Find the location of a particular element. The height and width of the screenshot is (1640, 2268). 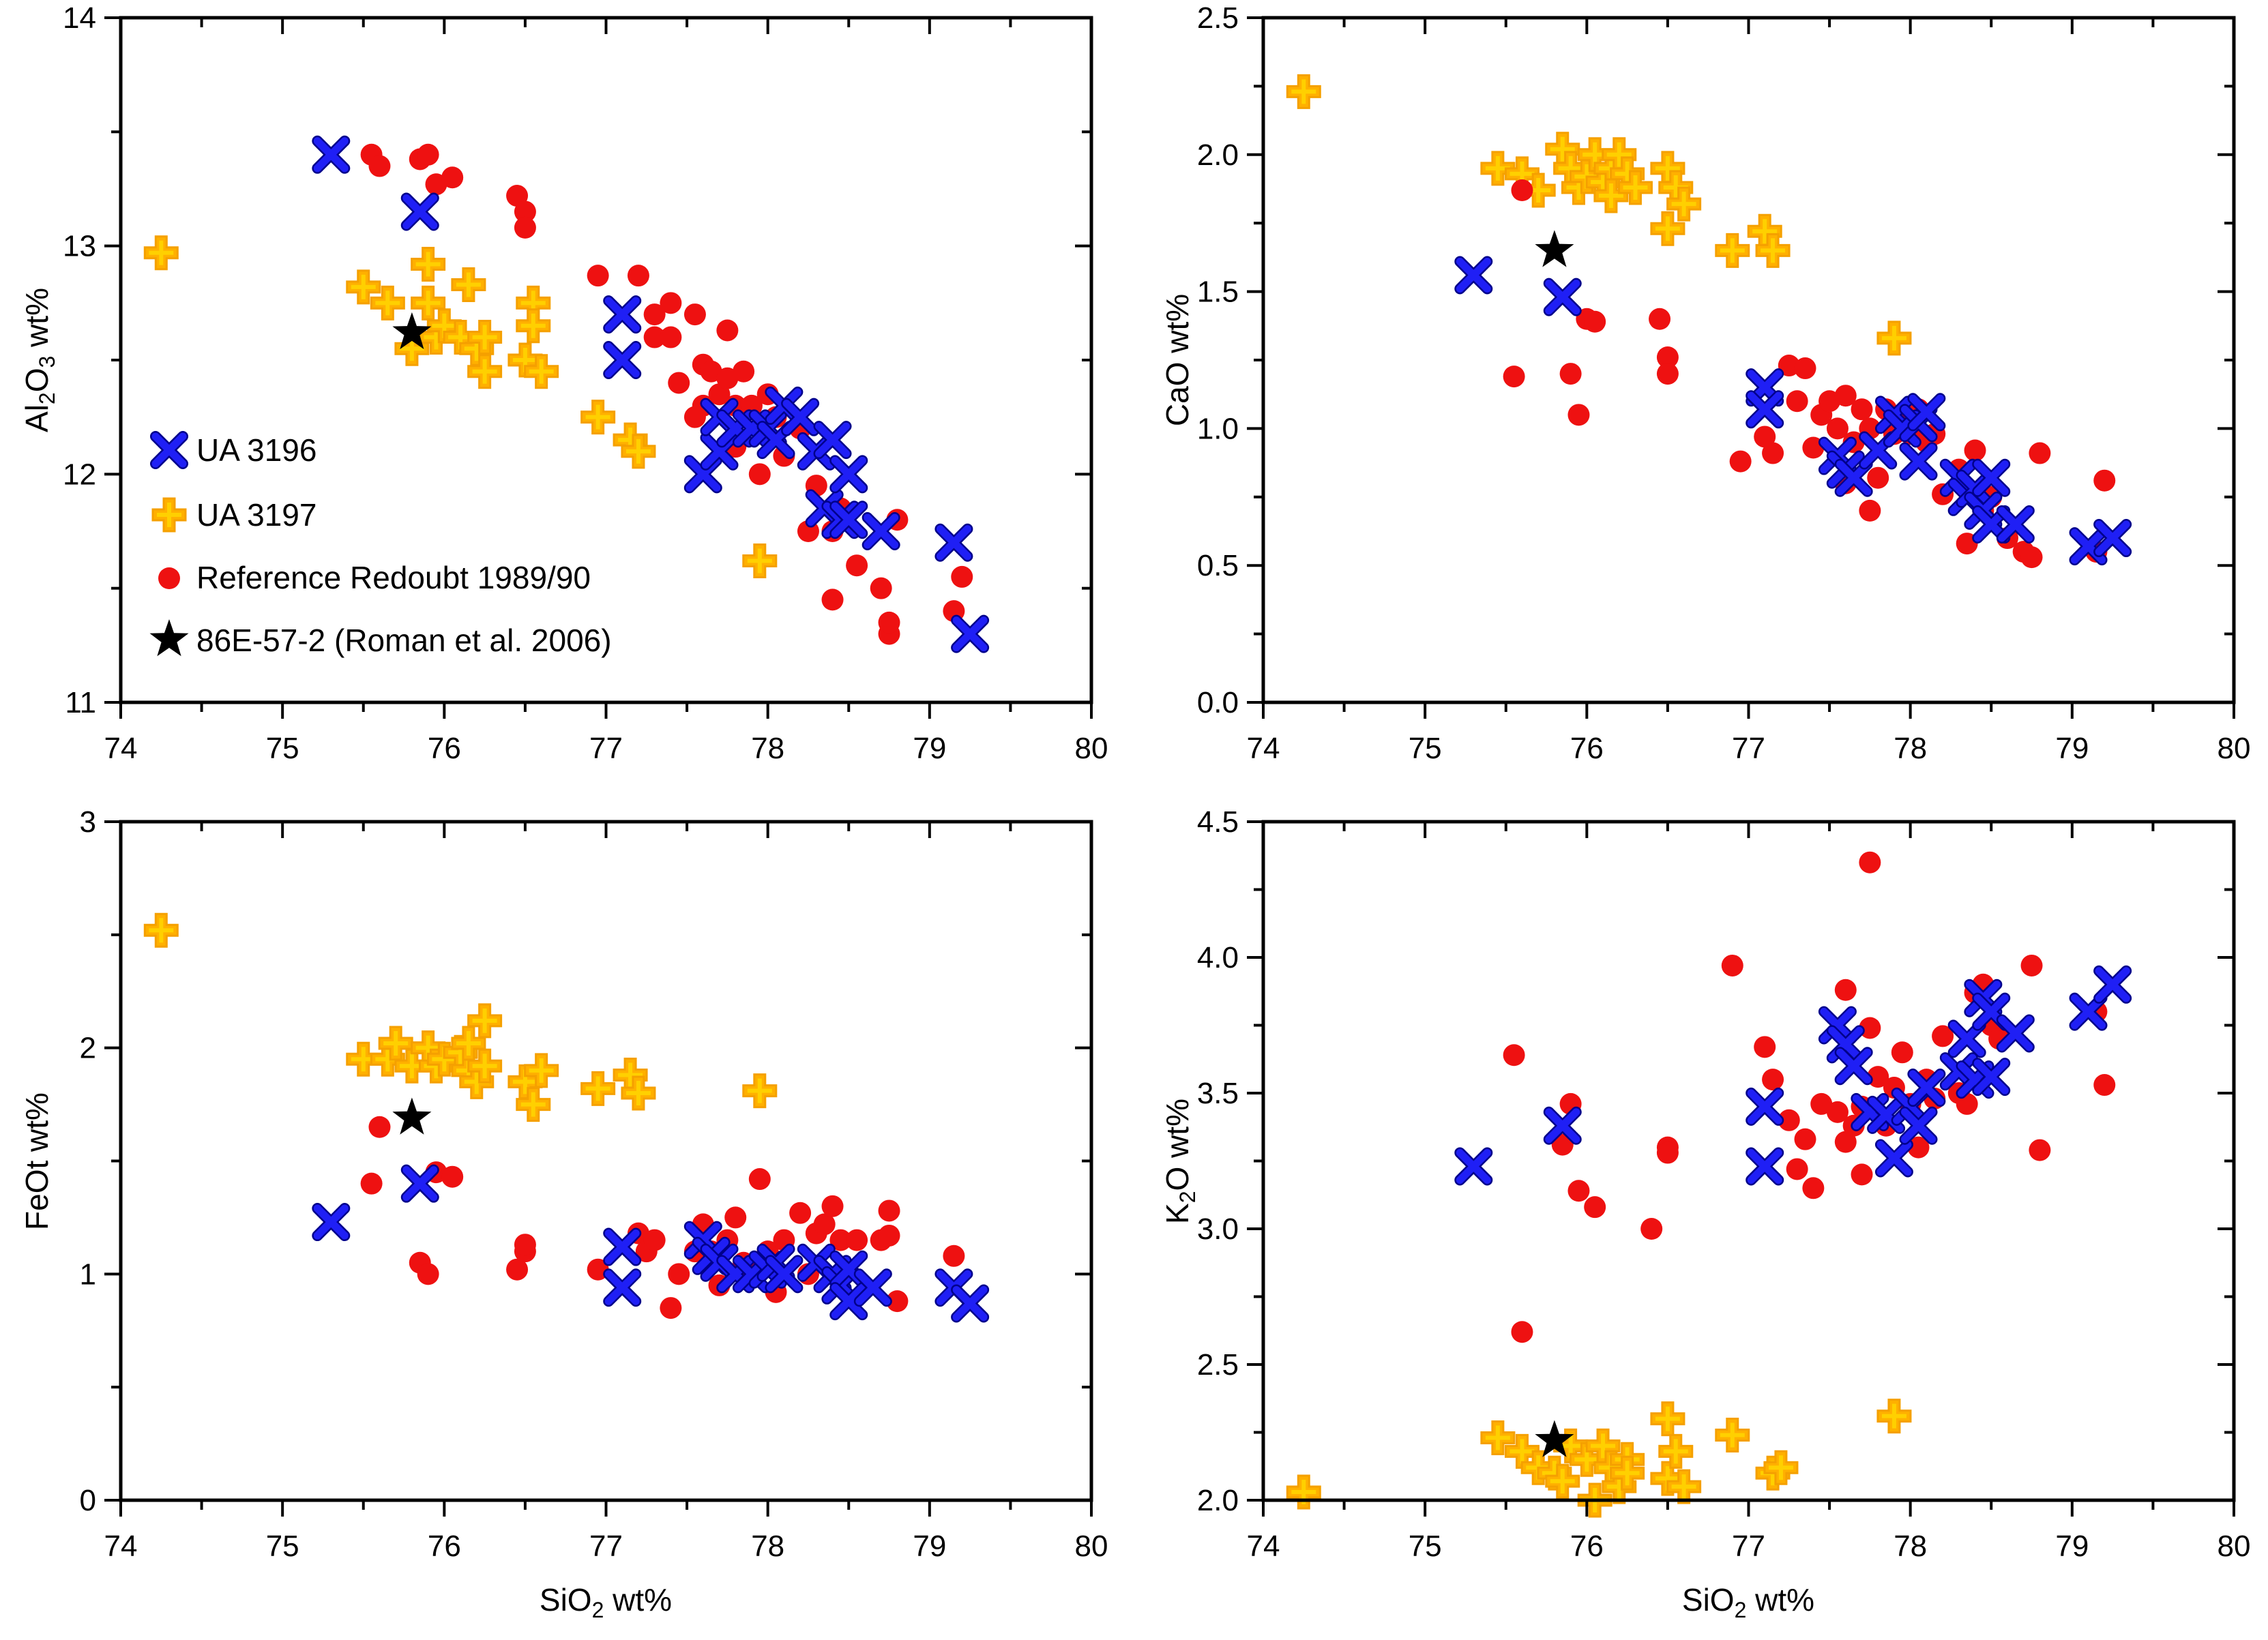

y-tick-label: 0.5 is located at coordinates (1218, 565).